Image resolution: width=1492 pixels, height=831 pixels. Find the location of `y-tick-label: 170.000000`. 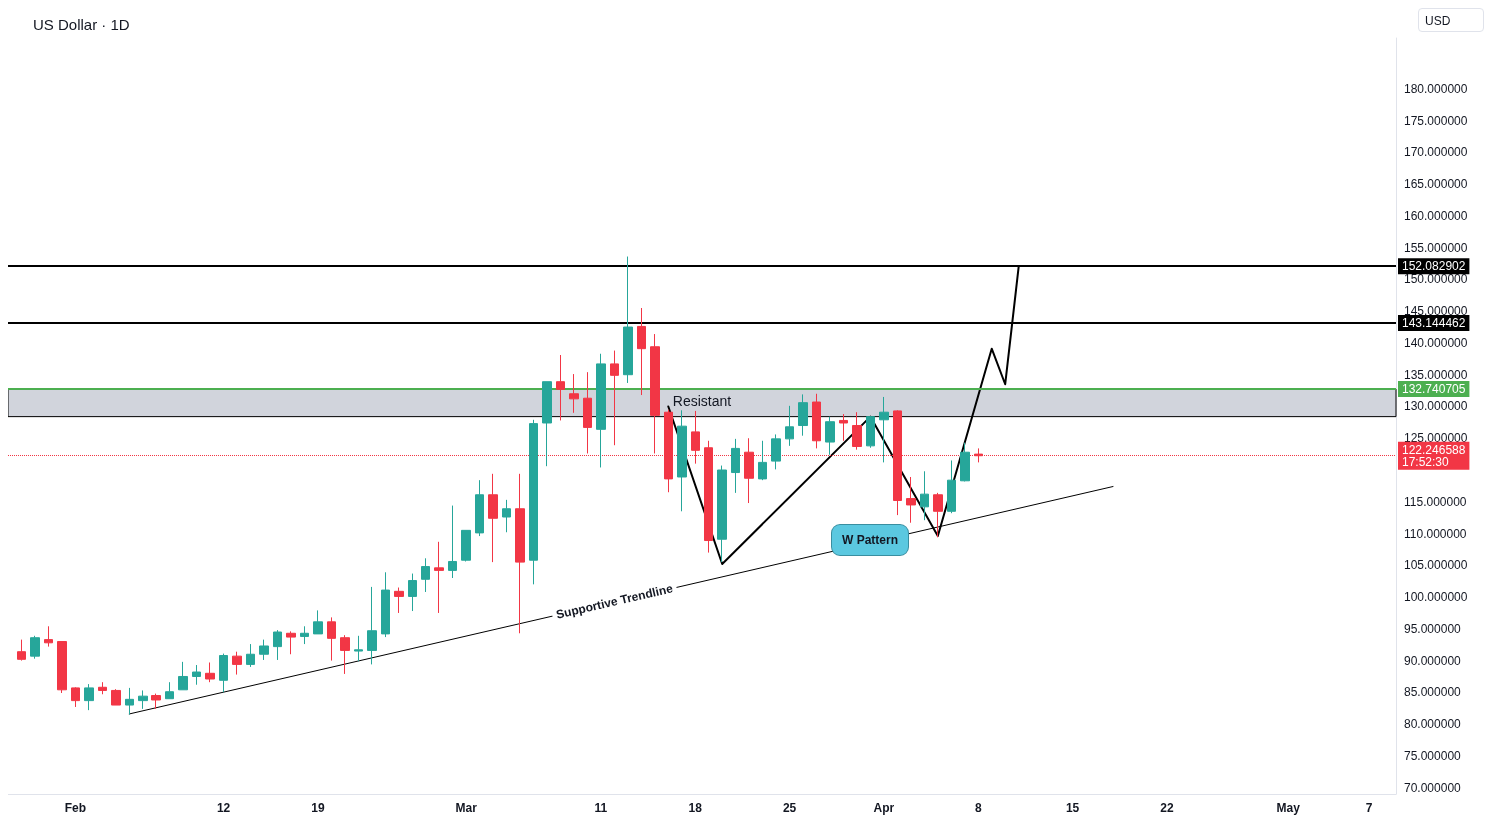

y-tick-label: 170.000000 is located at coordinates (1436, 152).